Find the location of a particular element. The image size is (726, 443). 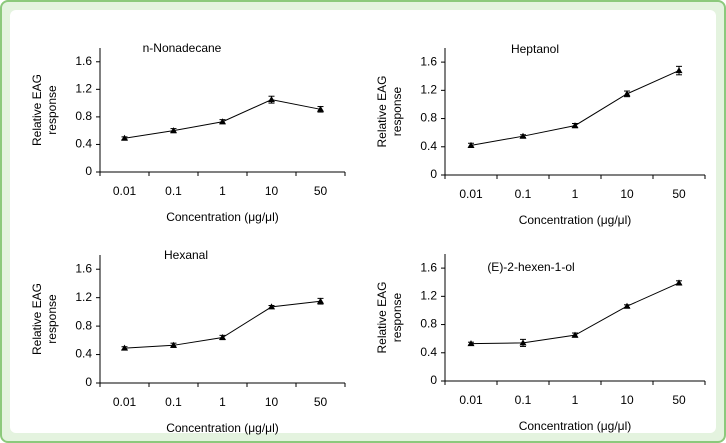

chart-title: (E)-2-hexen-1-ol is located at coordinates (530, 267).